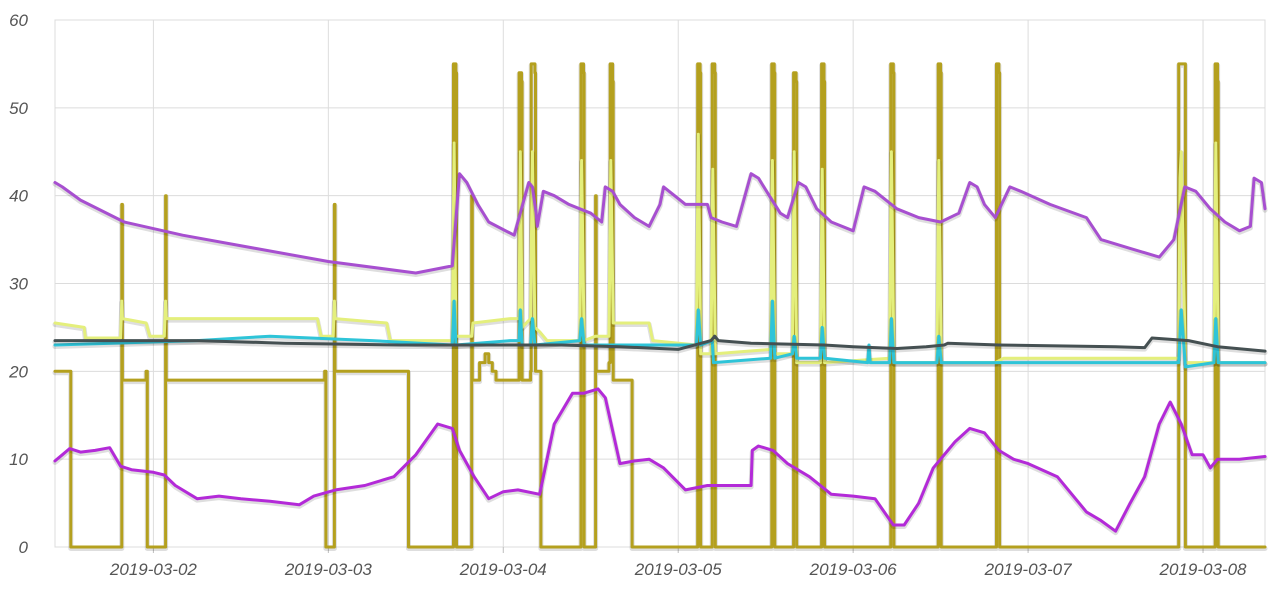 The height and width of the screenshot is (591, 1280). Describe the element at coordinates (18, 459) in the screenshot. I see `y-tick-label: 10` at that location.